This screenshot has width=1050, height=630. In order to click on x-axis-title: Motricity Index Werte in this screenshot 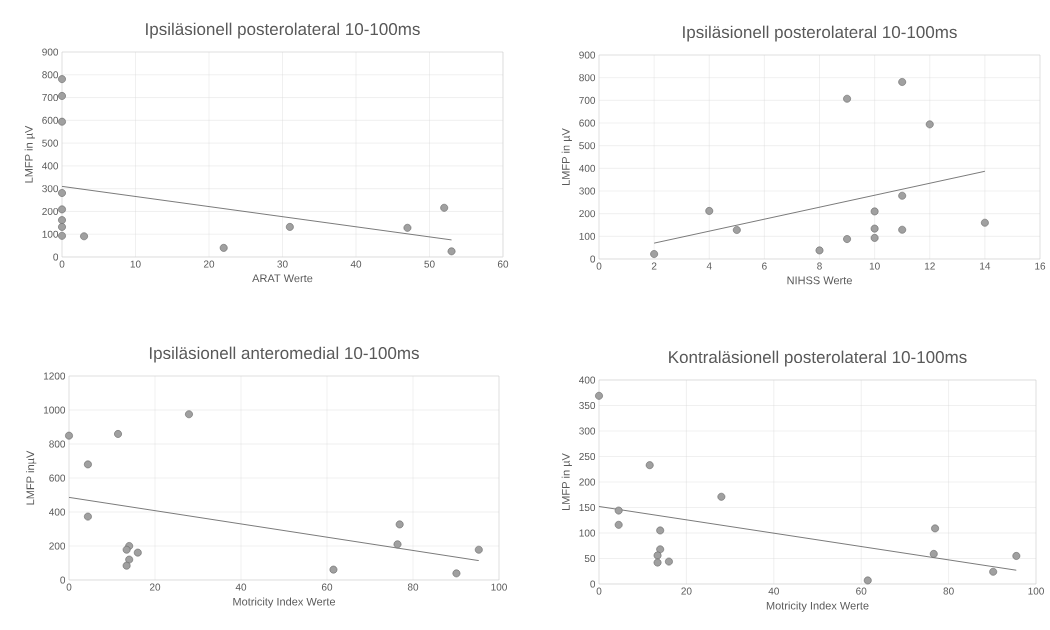, I will do `click(284, 602)`.